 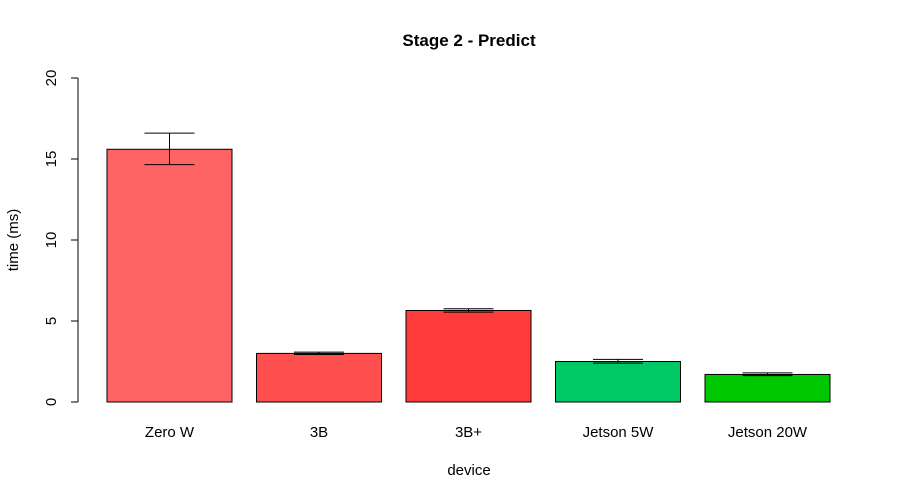 What do you see at coordinates (51, 402) in the screenshot?
I see `y-tick-label: 0` at bounding box center [51, 402].